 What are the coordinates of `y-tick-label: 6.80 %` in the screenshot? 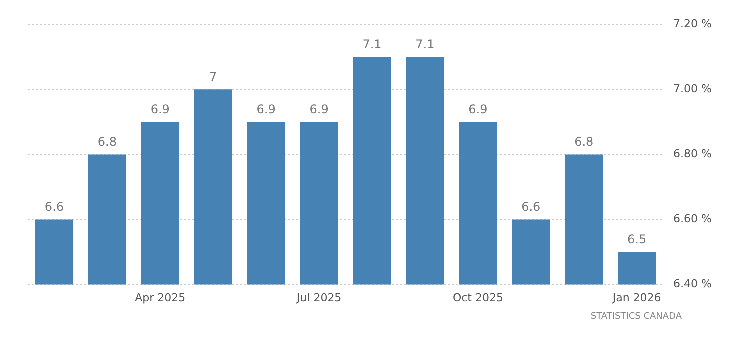 It's located at (693, 154).